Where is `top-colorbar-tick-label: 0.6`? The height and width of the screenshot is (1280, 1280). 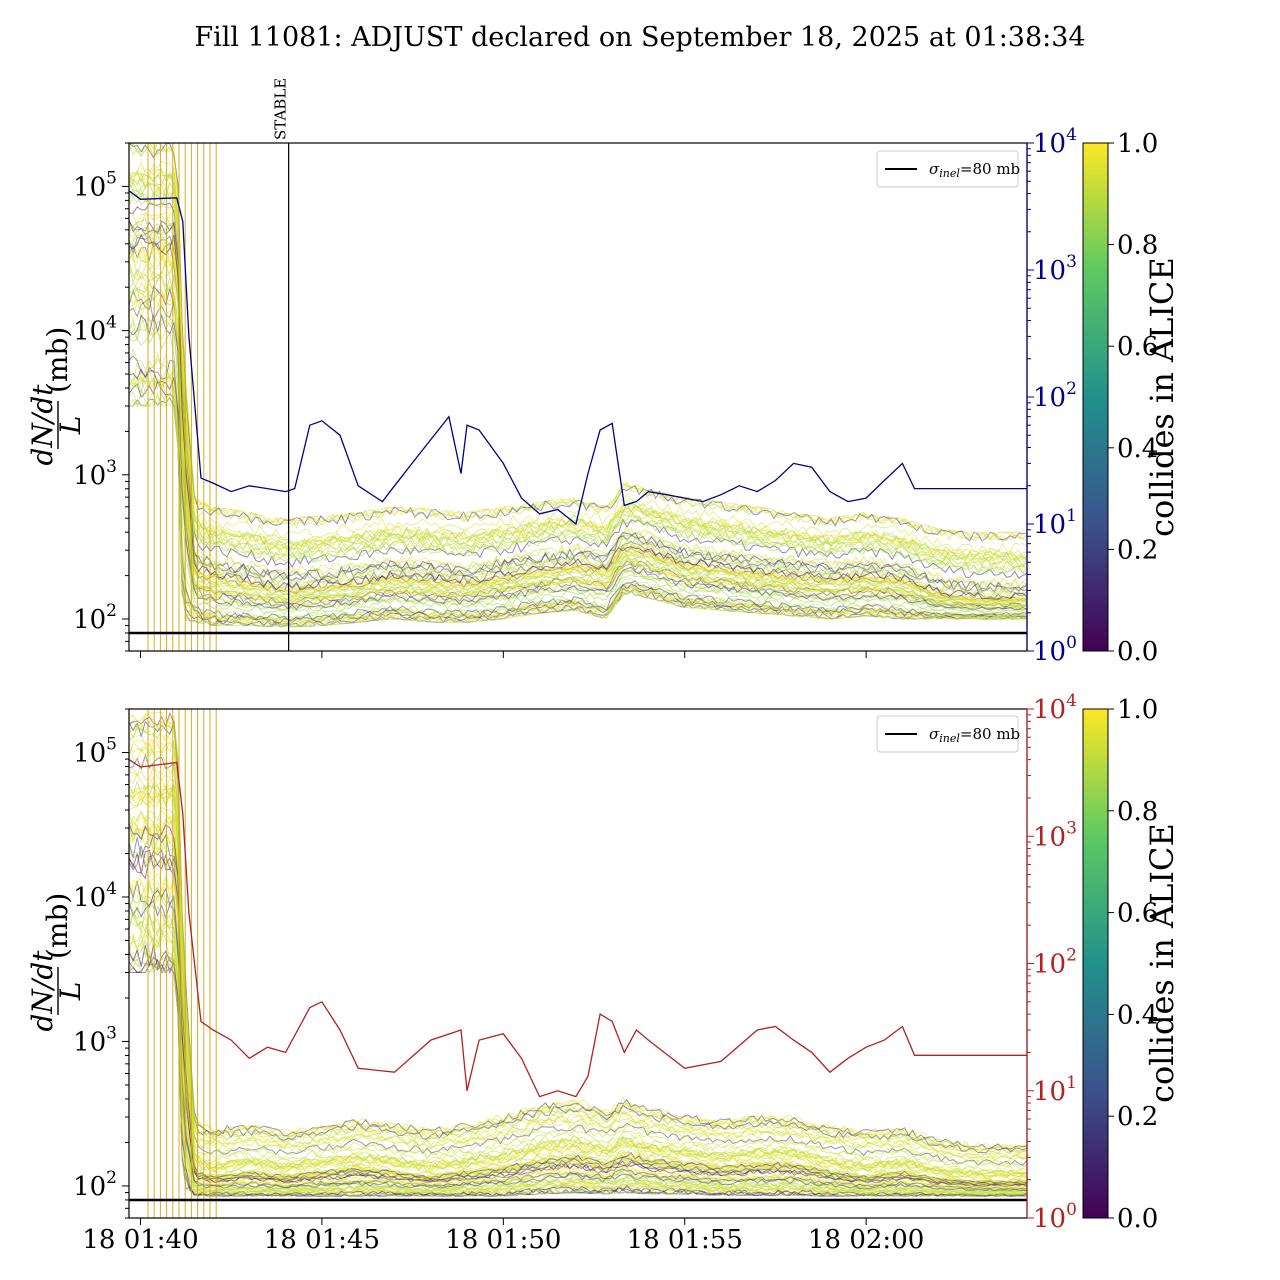
top-colorbar-tick-label: 0.6 is located at coordinates (1137, 347).